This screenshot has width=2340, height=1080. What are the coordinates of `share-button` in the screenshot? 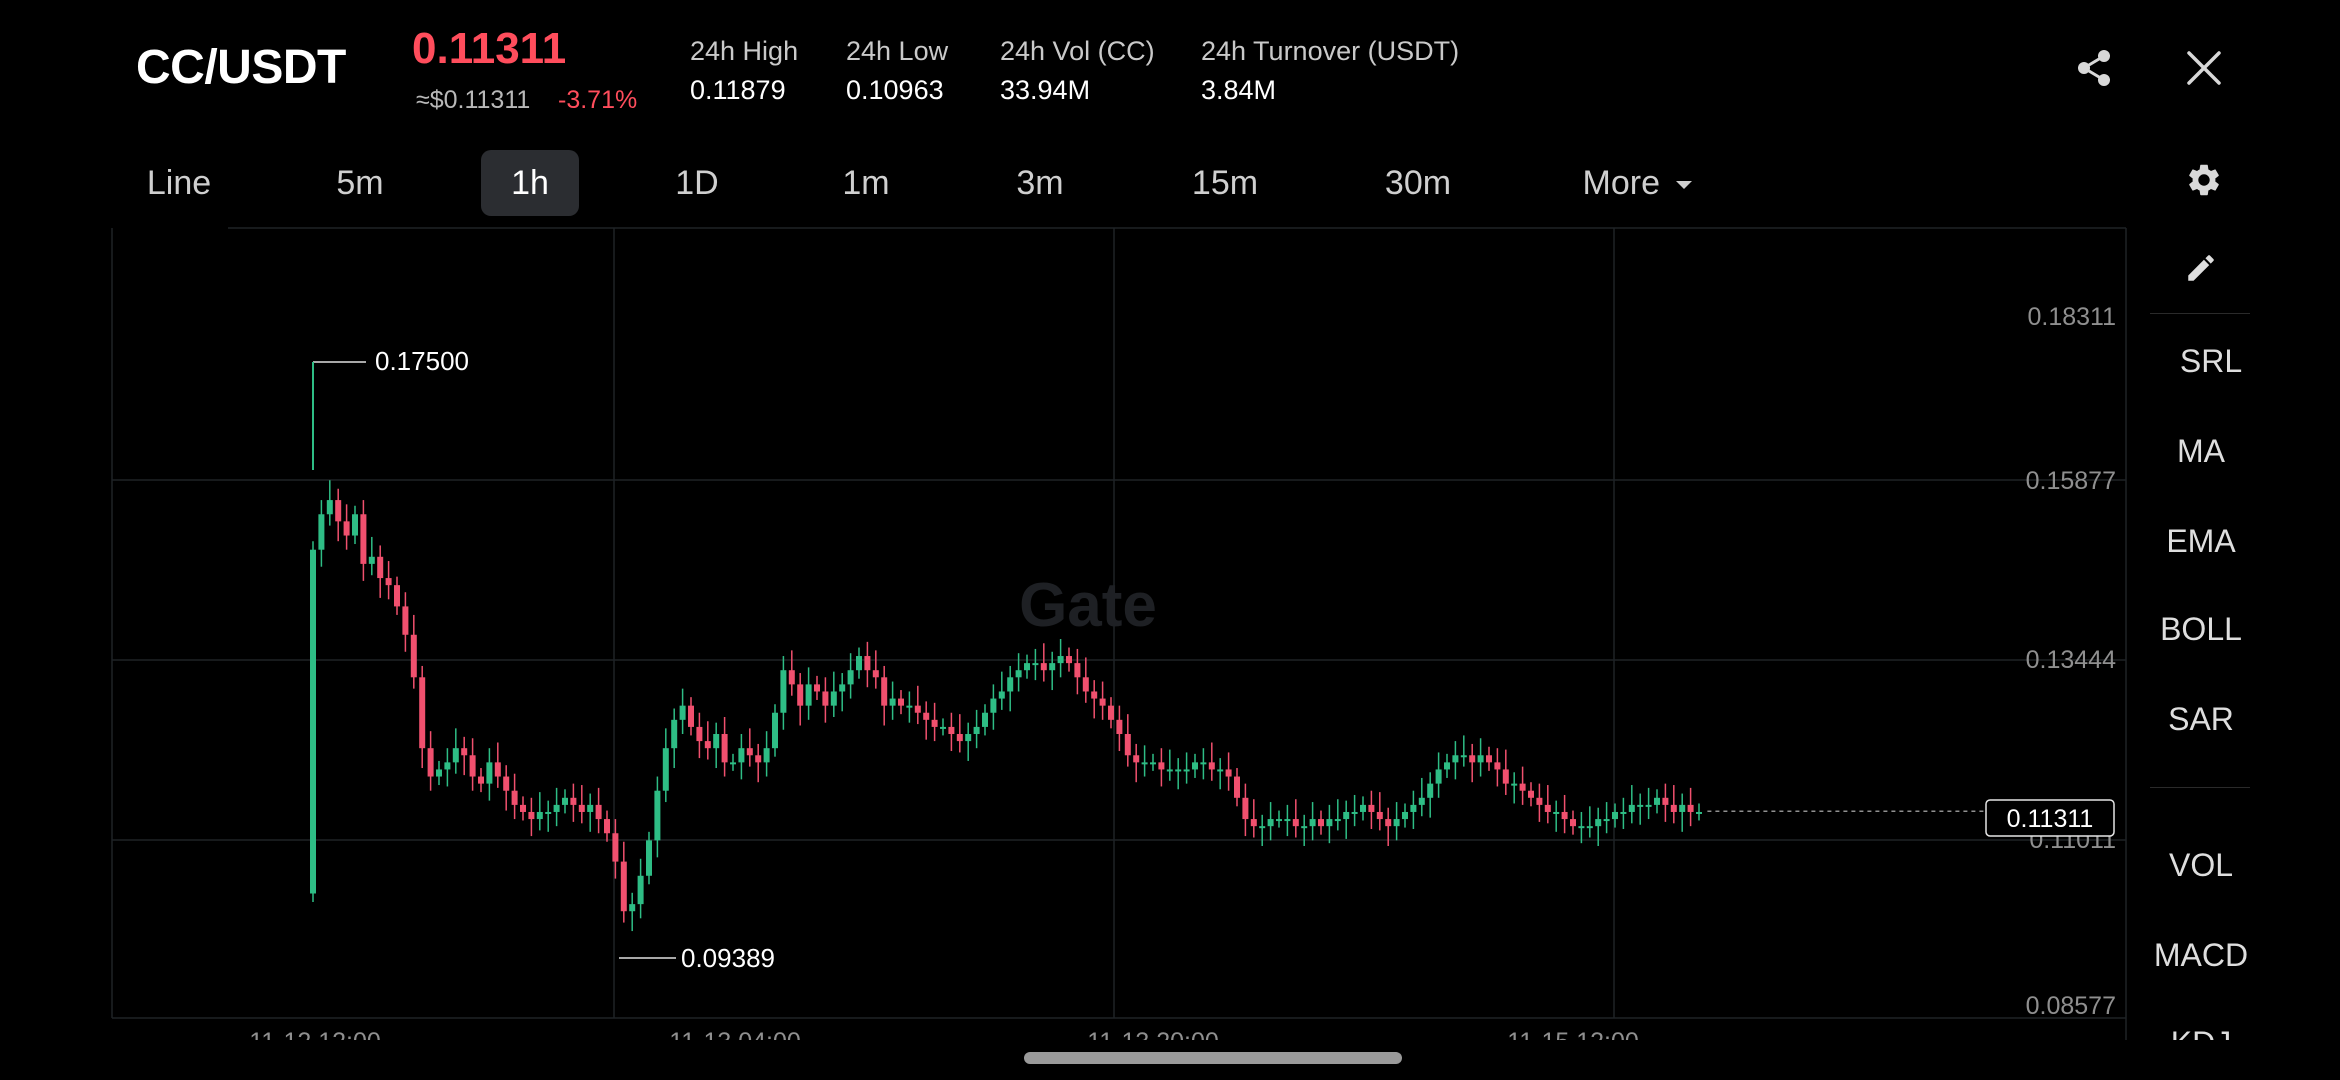 It's located at (2094, 68).